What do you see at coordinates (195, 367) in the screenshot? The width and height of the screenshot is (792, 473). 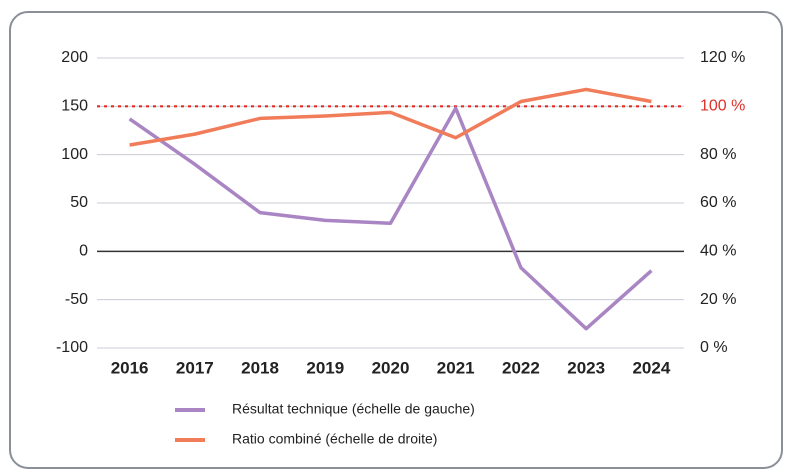 I see `x-tick-label: 2017` at bounding box center [195, 367].